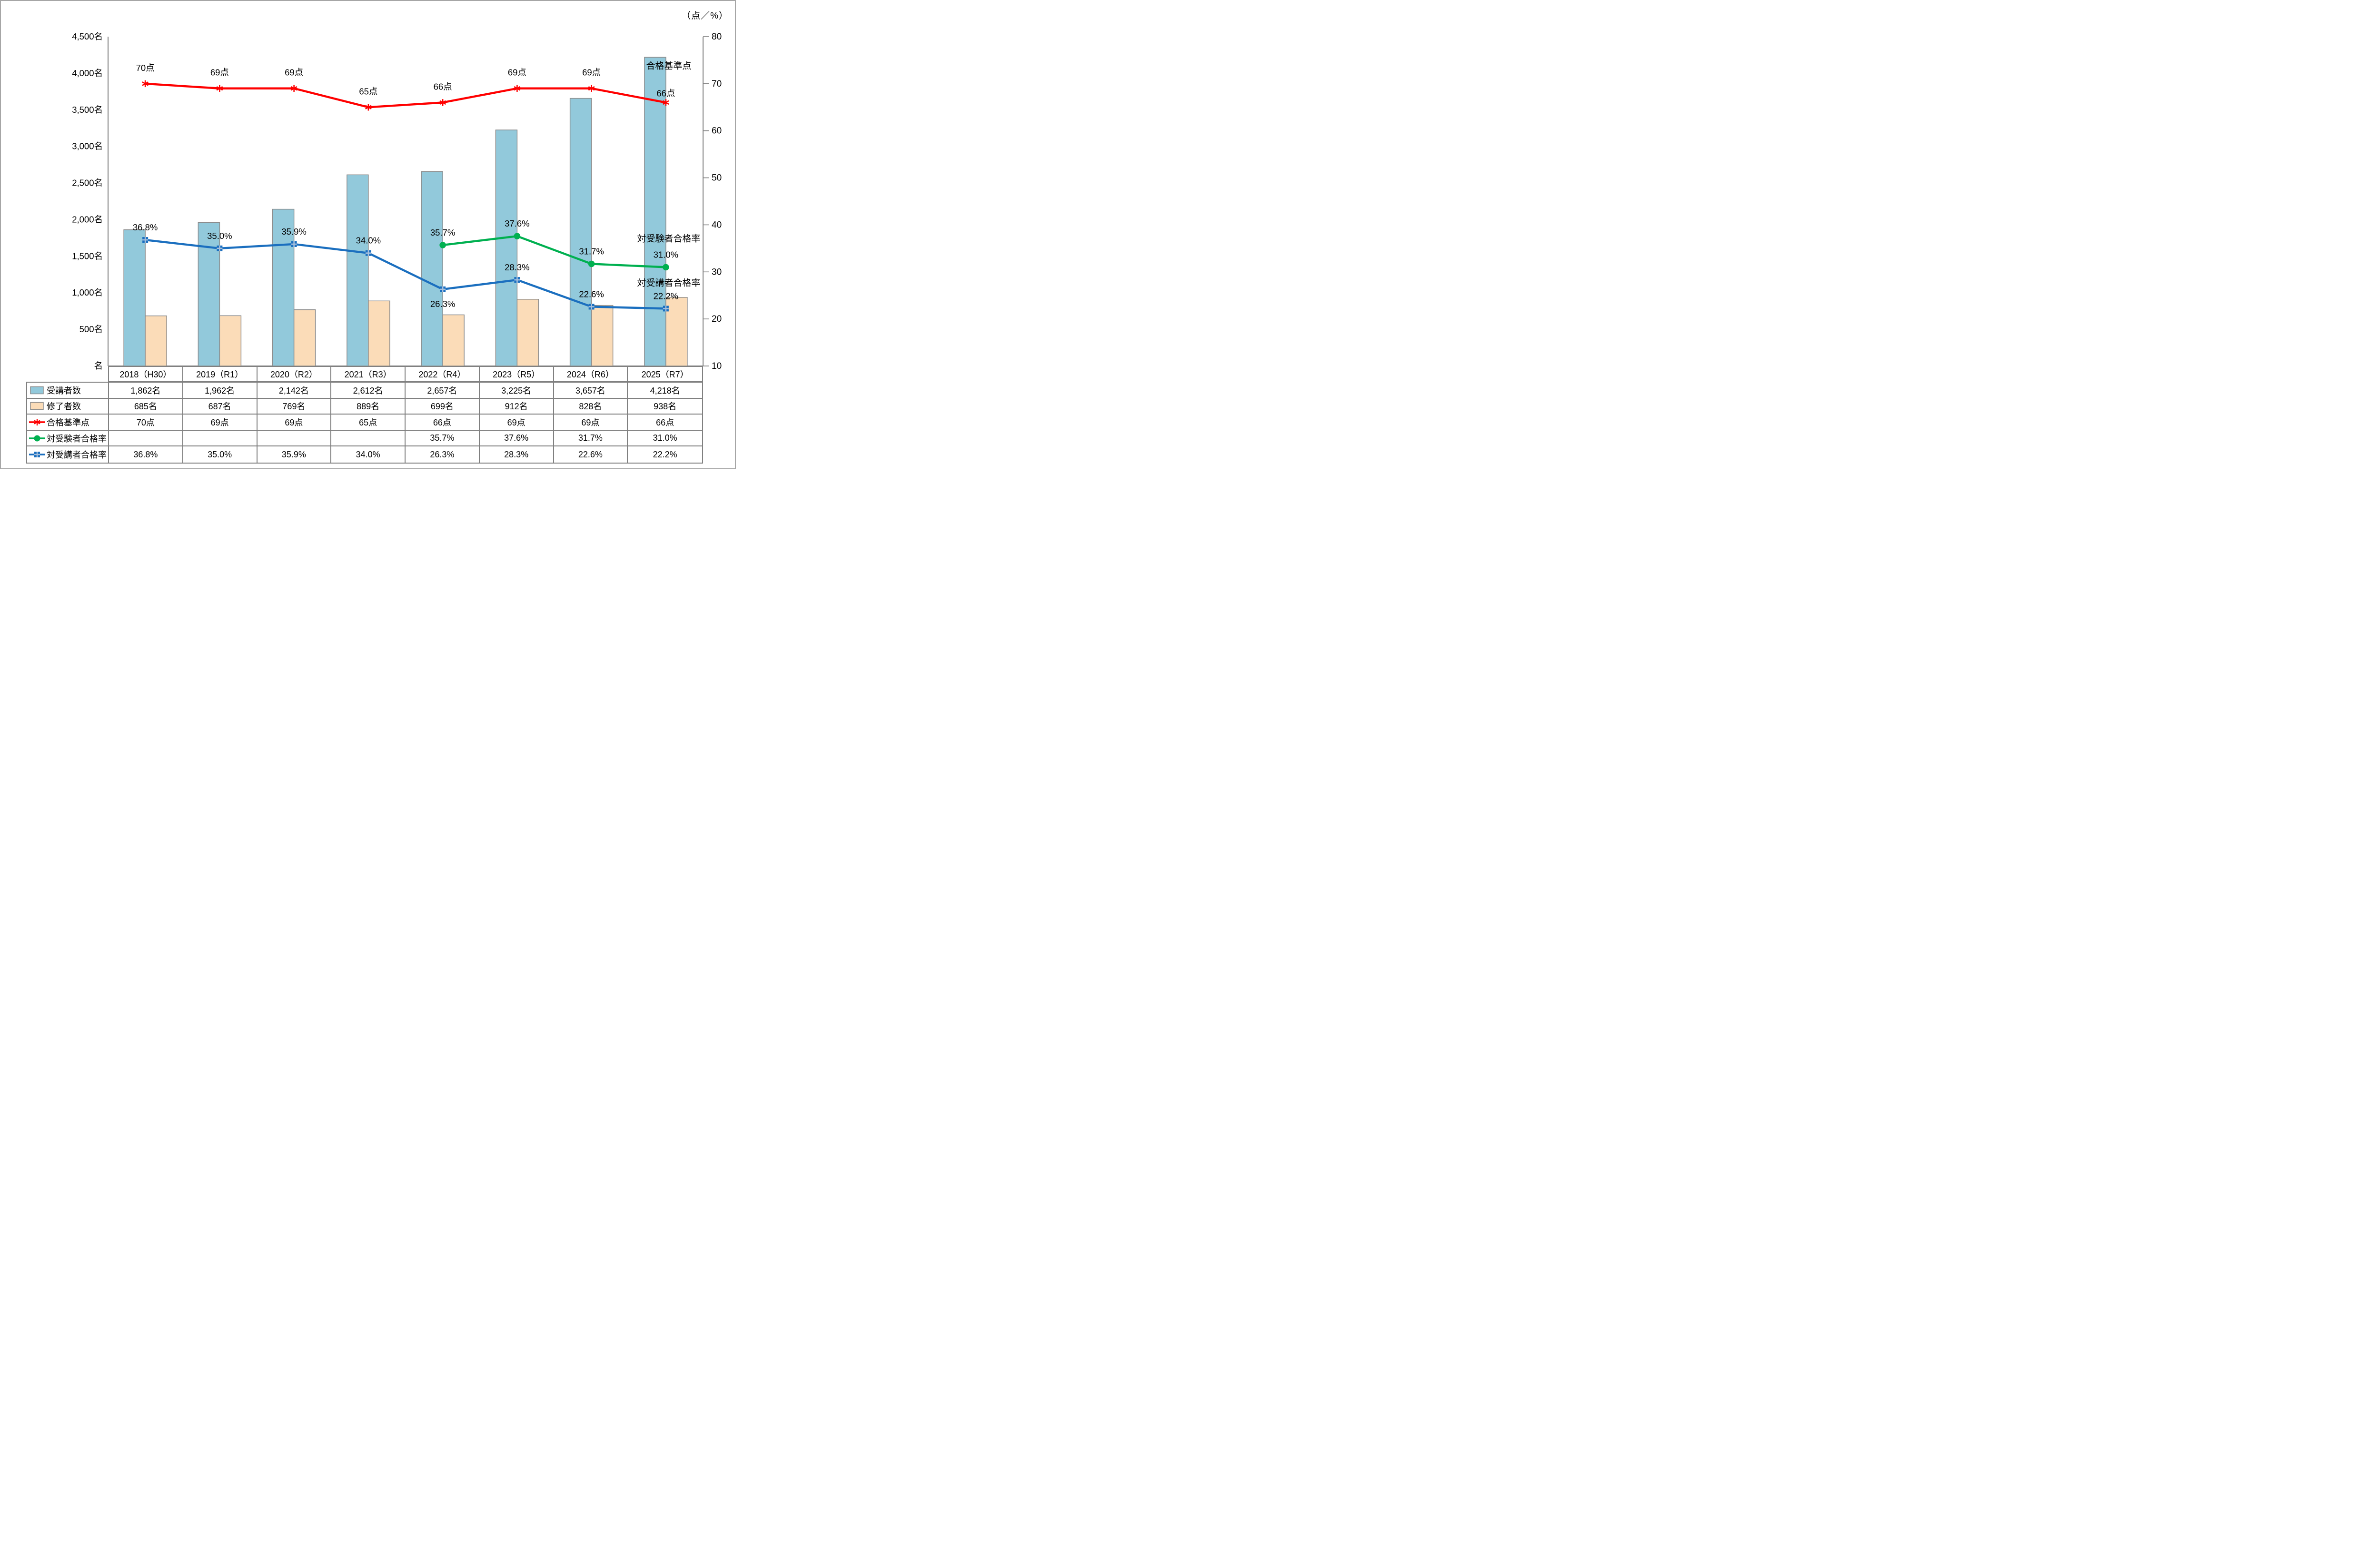 This screenshot has width=2380, height=1552. Describe the element at coordinates (591, 391) in the screenshot. I see `table-cell: 3,657名` at that location.